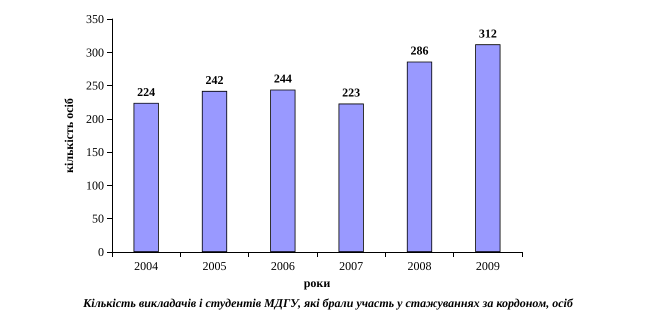  I want to click on y-tick-label: 350, so click(95, 19).